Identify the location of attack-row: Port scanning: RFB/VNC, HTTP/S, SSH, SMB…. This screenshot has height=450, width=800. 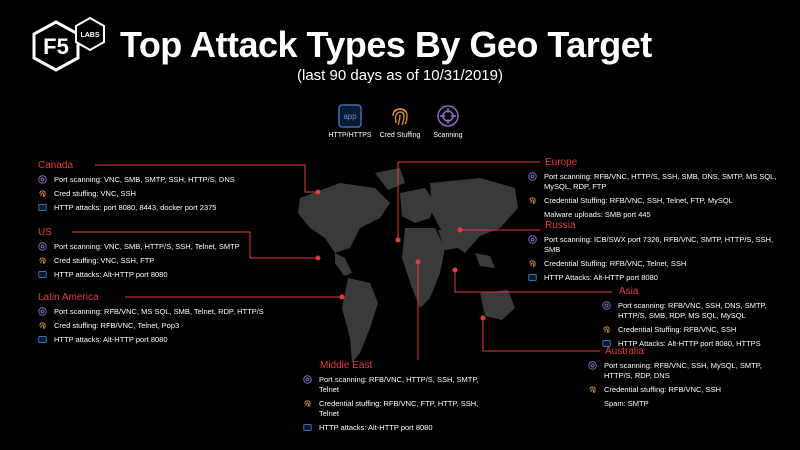
(659, 182).